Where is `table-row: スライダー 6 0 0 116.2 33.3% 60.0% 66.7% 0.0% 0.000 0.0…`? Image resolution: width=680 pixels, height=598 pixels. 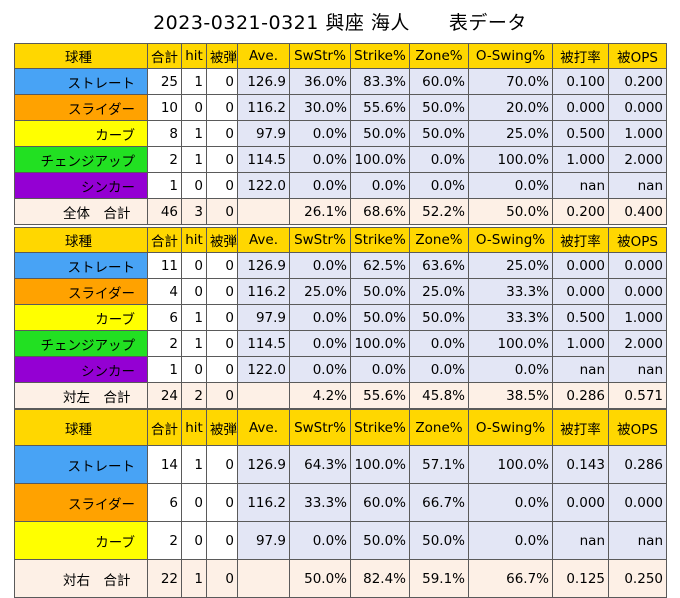 table-row: スライダー 6 0 0 116.2 33.3% 60.0% 66.7% 0.0% 0.000 0.0… is located at coordinates (340, 502).